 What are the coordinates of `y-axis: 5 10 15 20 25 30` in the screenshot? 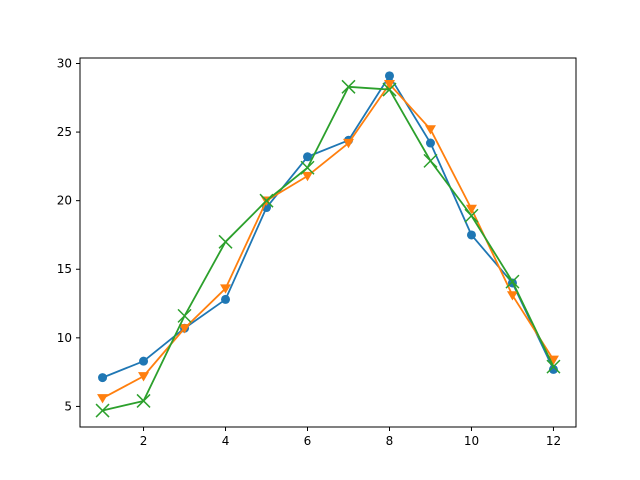 It's located at (68, 234).